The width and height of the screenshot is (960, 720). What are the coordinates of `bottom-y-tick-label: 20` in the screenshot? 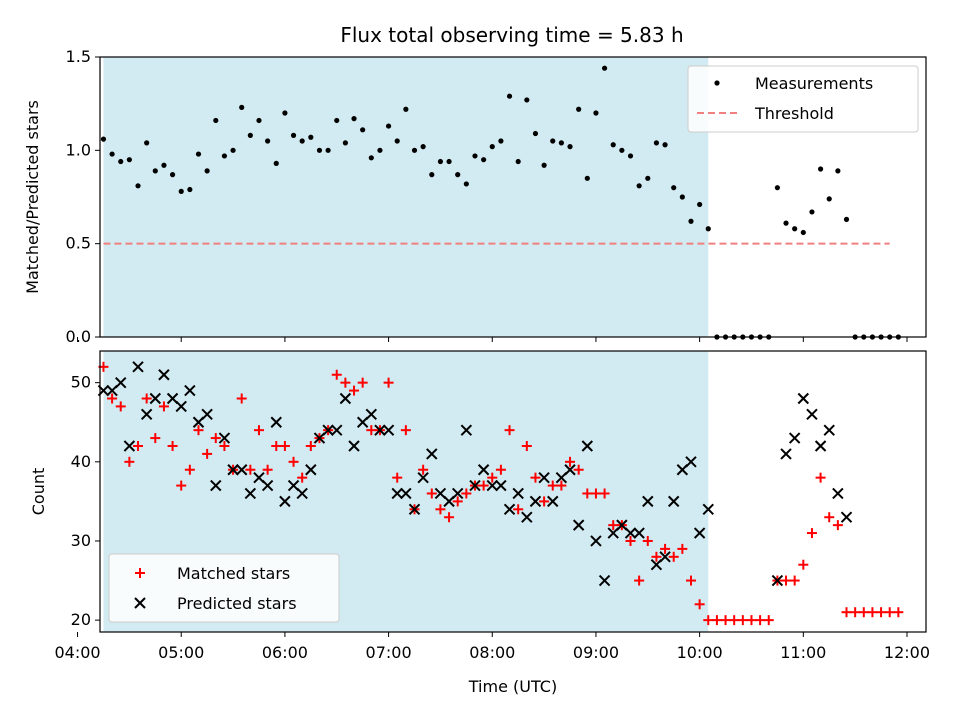 It's located at (81, 619).